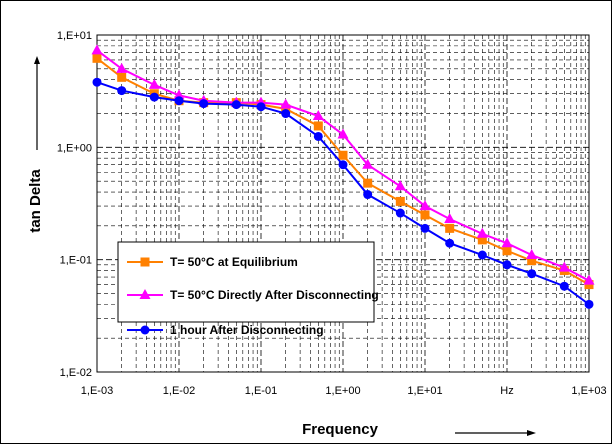 This screenshot has width=612, height=444. I want to click on y-tick-label: 1,E-01, so click(76, 261).